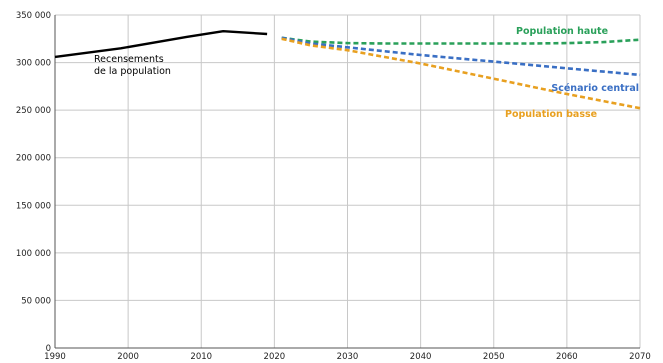  I want to click on x-tick-label: 2040, so click(421, 357).